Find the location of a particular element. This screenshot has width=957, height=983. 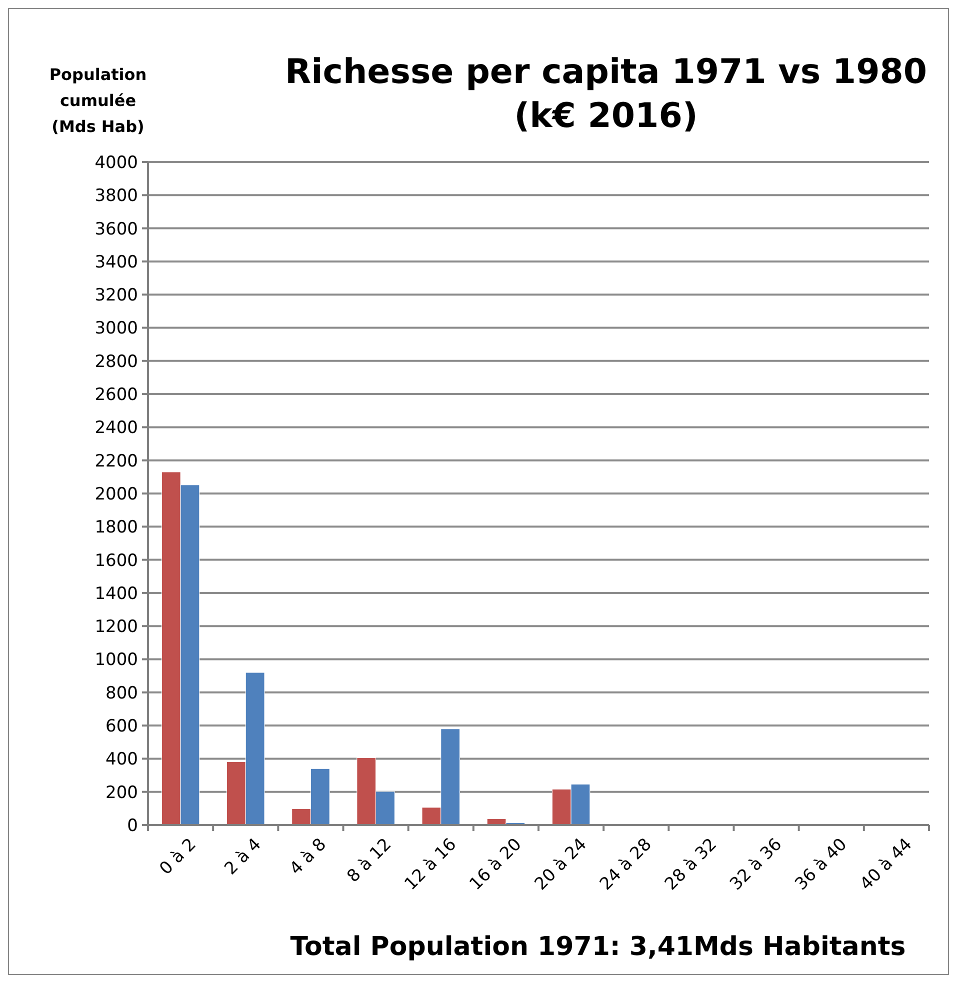

x-tick-label: 8 à 12 is located at coordinates (369, 860).